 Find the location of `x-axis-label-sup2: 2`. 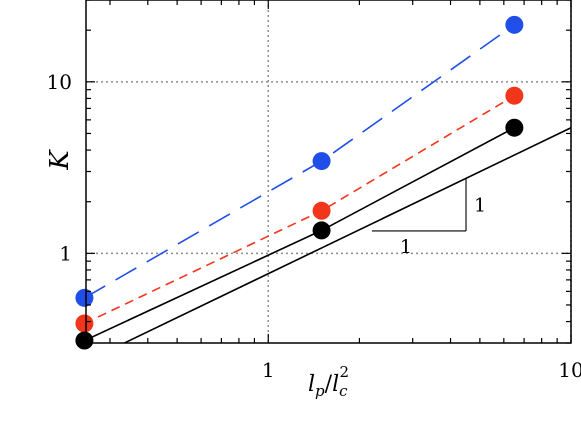

x-axis-label-sup2: 2 is located at coordinates (345, 372).